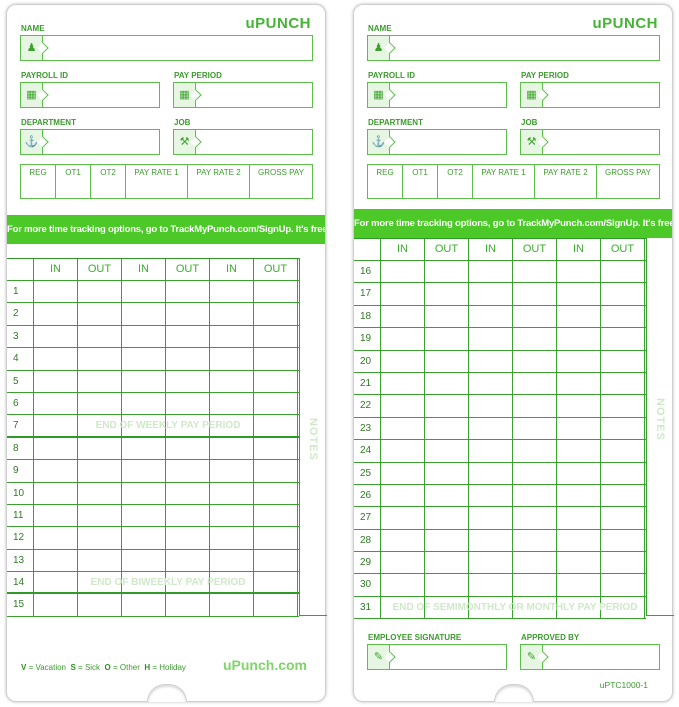 The height and width of the screenshot is (707, 679). I want to click on pay-period-field: ▦, so click(590, 95).